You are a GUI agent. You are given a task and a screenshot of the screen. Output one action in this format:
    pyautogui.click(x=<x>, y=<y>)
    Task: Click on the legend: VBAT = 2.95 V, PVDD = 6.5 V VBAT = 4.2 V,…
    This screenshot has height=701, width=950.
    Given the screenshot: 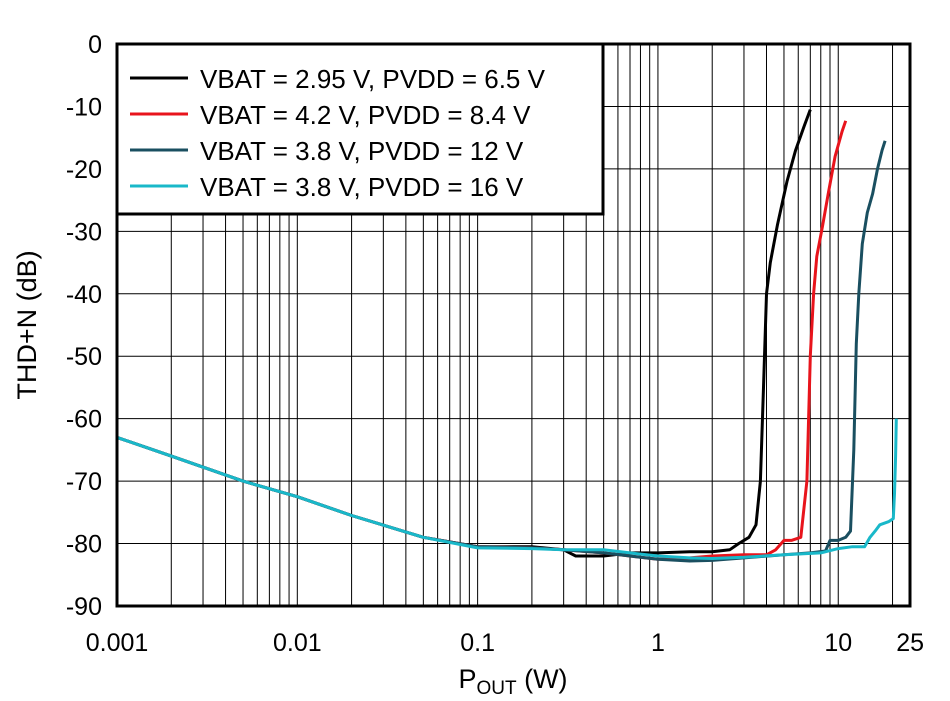 What is the action you would take?
    pyautogui.click(x=360, y=129)
    